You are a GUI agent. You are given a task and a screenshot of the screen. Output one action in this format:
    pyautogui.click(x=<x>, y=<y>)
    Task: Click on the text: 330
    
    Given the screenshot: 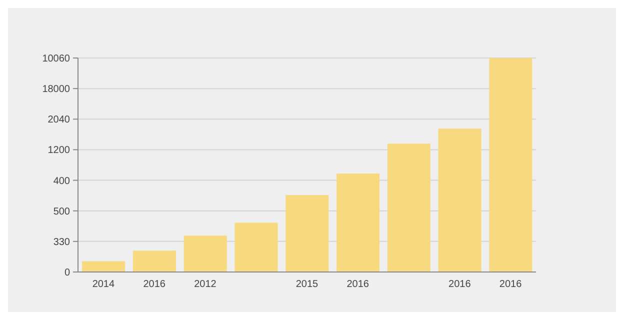 What is the action you would take?
    pyautogui.click(x=61, y=242)
    